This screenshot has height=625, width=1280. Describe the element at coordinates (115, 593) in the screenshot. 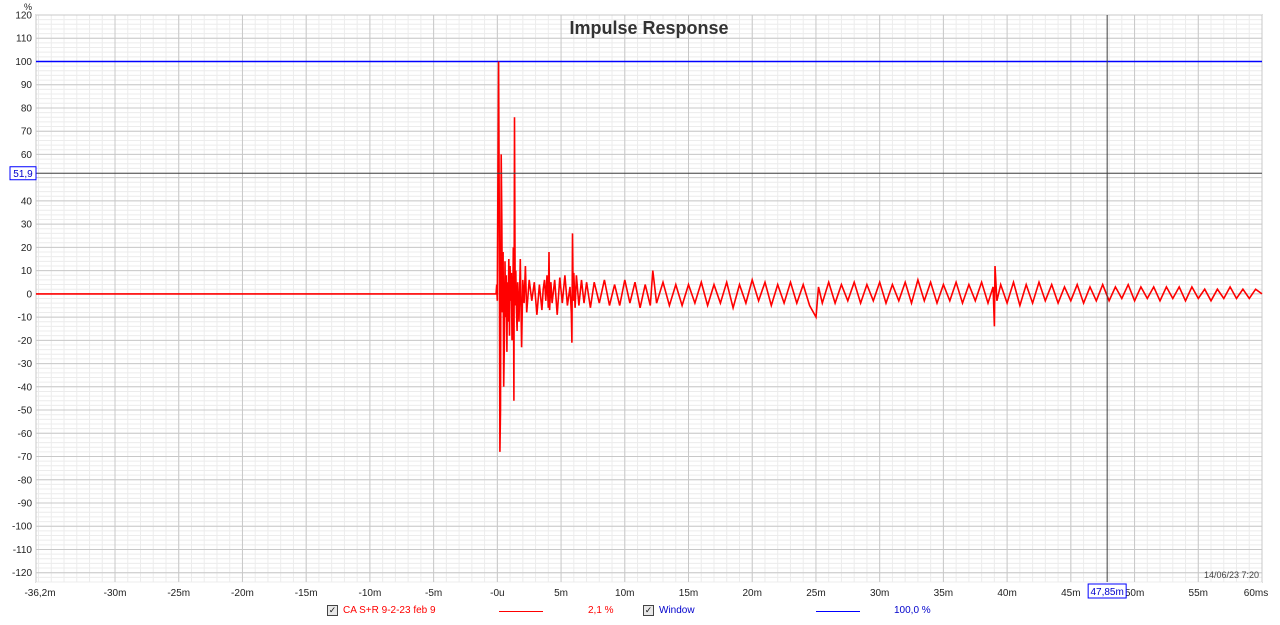

I see `x-tick-label: -30m` at that location.